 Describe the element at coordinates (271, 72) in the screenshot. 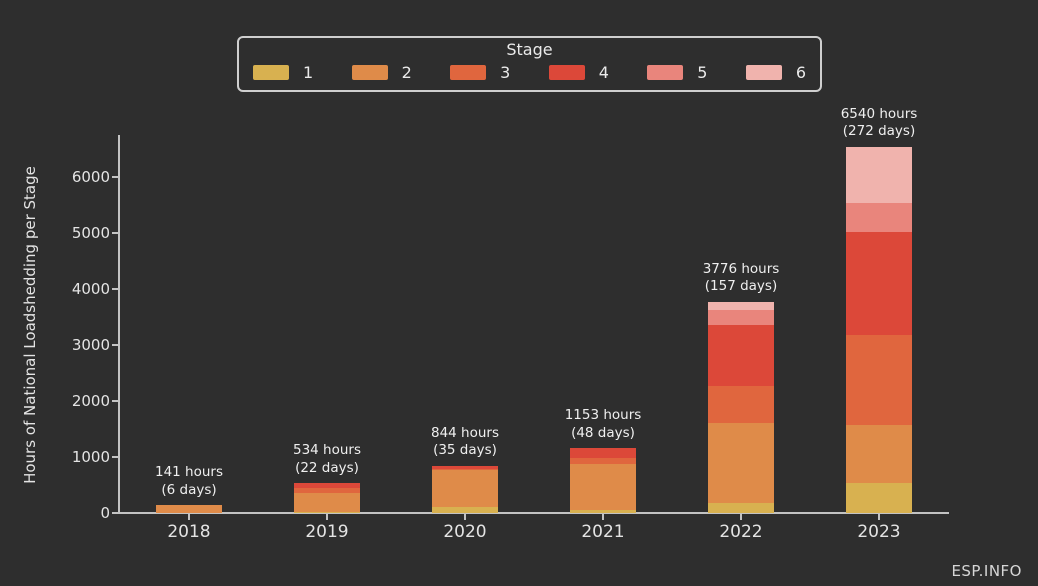

I see `legend-swatch-stage-1-icon` at that location.